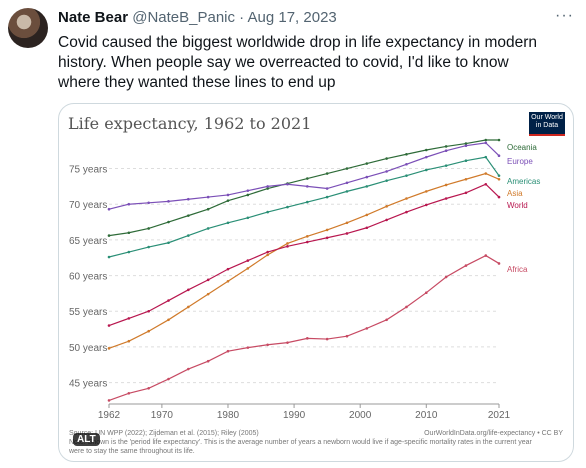 The image size is (586, 468). Describe the element at coordinates (93, 17) in the screenshot. I see `display-name: Nate Bear` at that location.